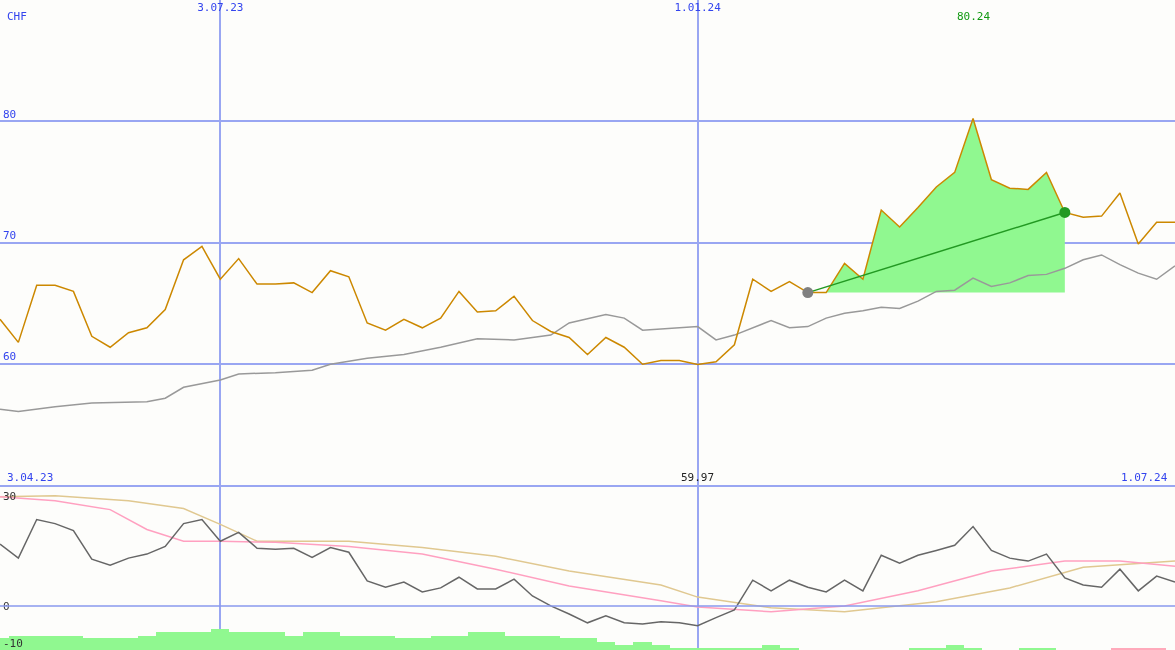 This screenshot has width=1175, height=650. Describe the element at coordinates (6, 606) in the screenshot. I see `y-tick-label: 0` at that location.